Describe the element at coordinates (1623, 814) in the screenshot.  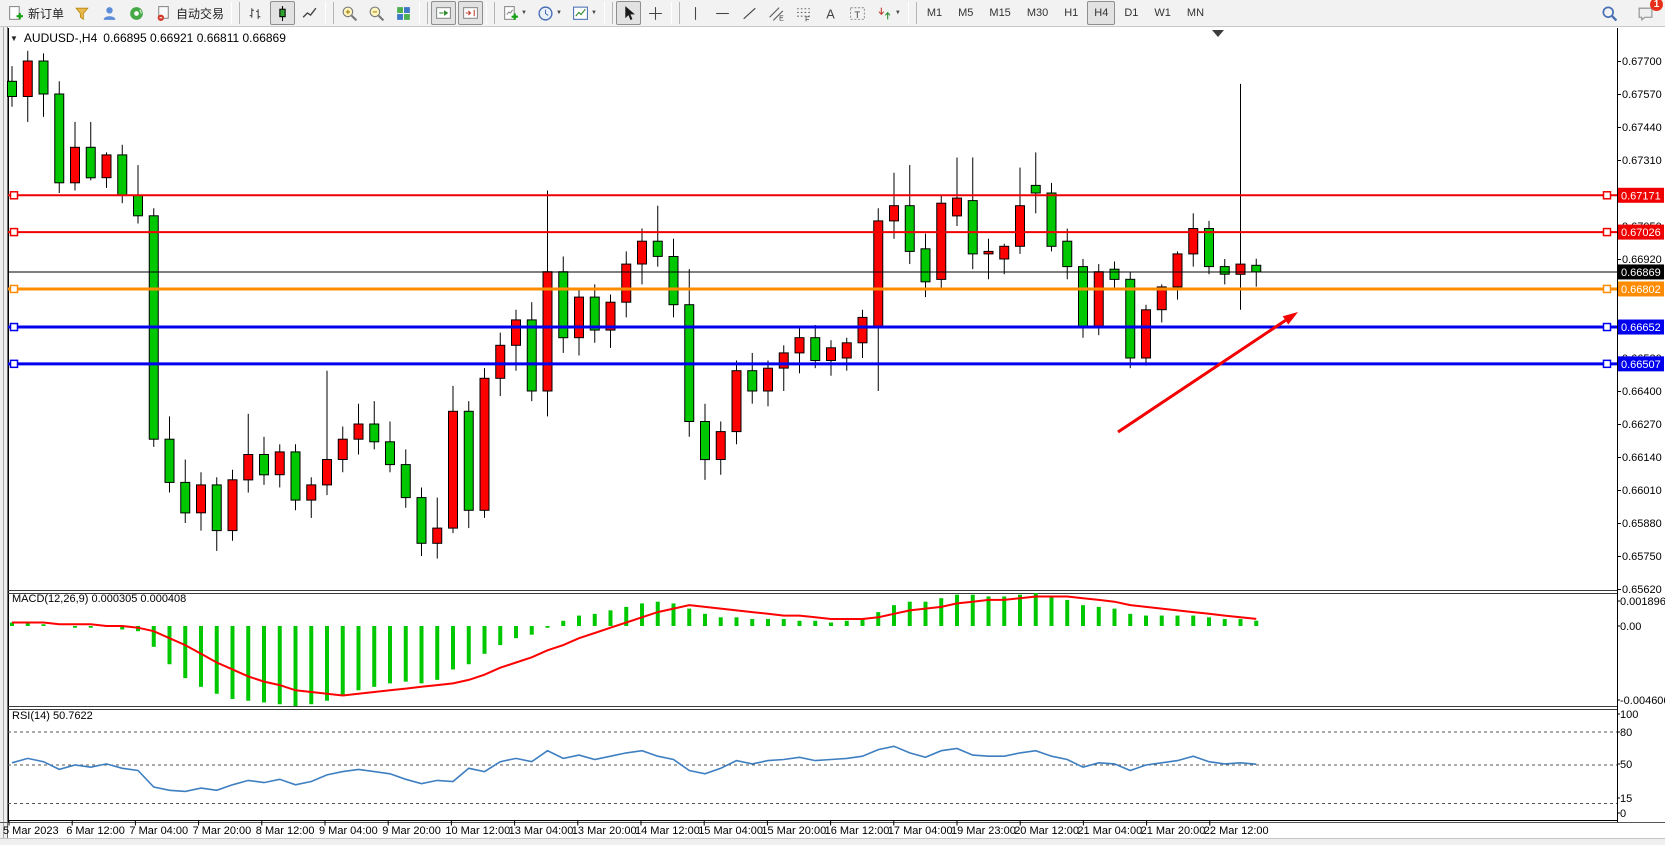
I see `svg-text: 0` at that location.